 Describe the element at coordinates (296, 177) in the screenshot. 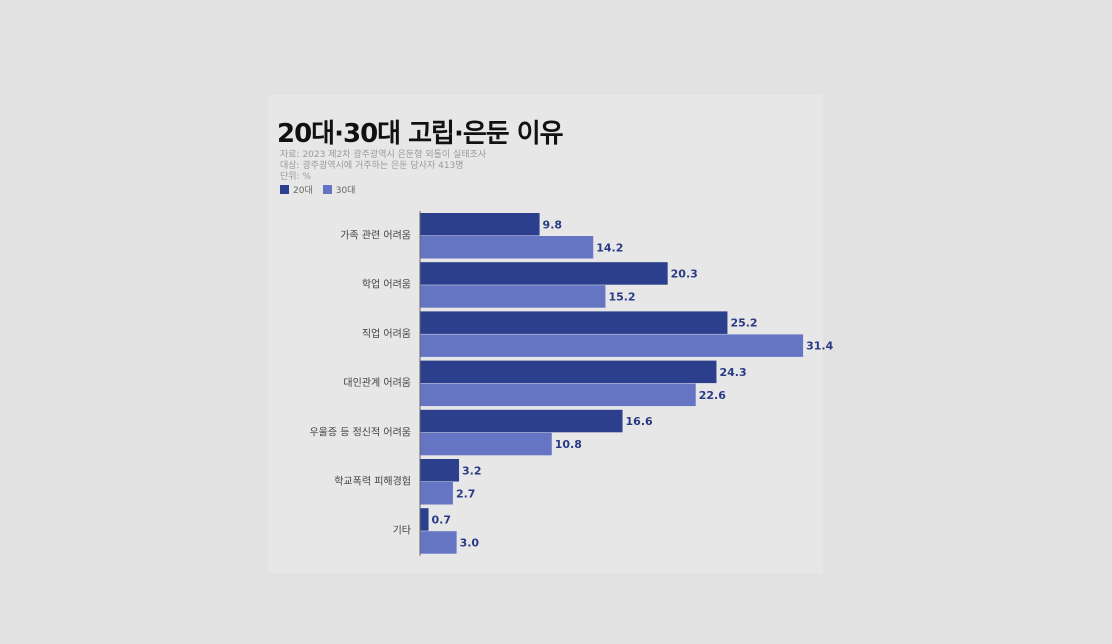

I see `unit-note: 단위: %` at that location.